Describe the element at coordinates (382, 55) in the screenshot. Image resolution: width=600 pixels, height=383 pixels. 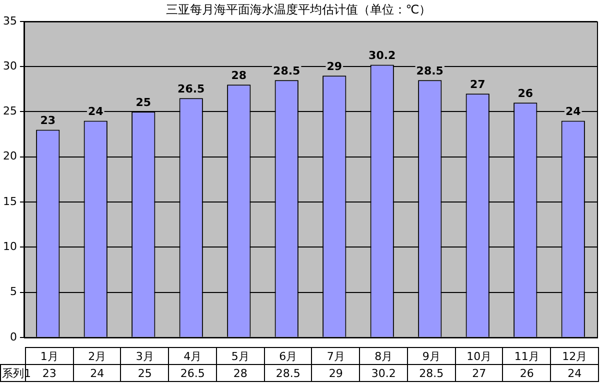
I see `annotation: 30.2` at that location.